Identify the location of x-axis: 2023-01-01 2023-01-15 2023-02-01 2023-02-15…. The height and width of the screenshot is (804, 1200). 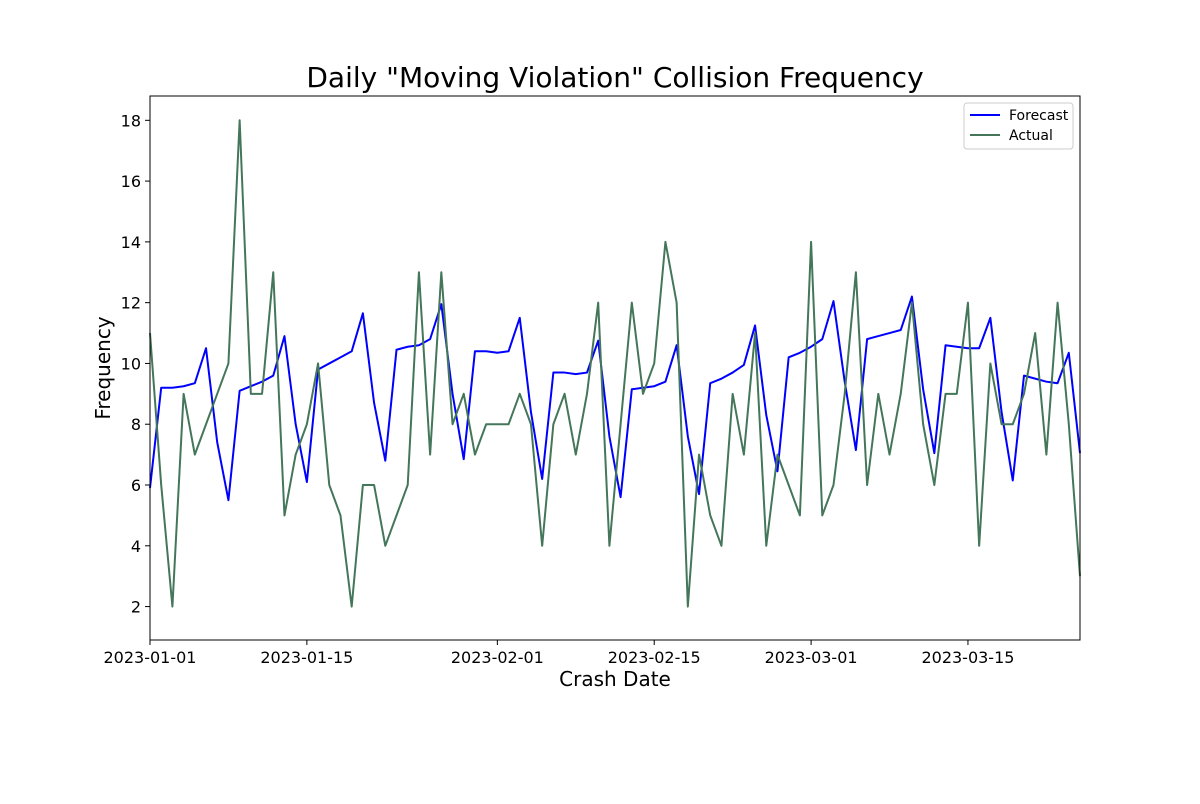
(559, 653).